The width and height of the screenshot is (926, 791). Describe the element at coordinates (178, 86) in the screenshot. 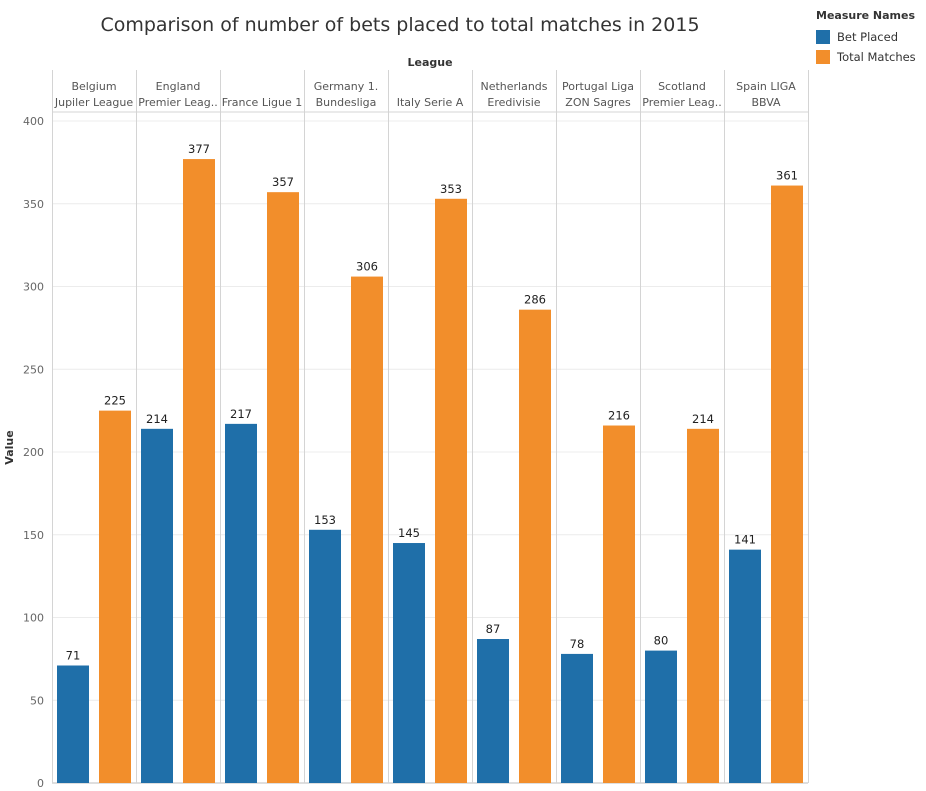

I see `category-header-label: England` at that location.